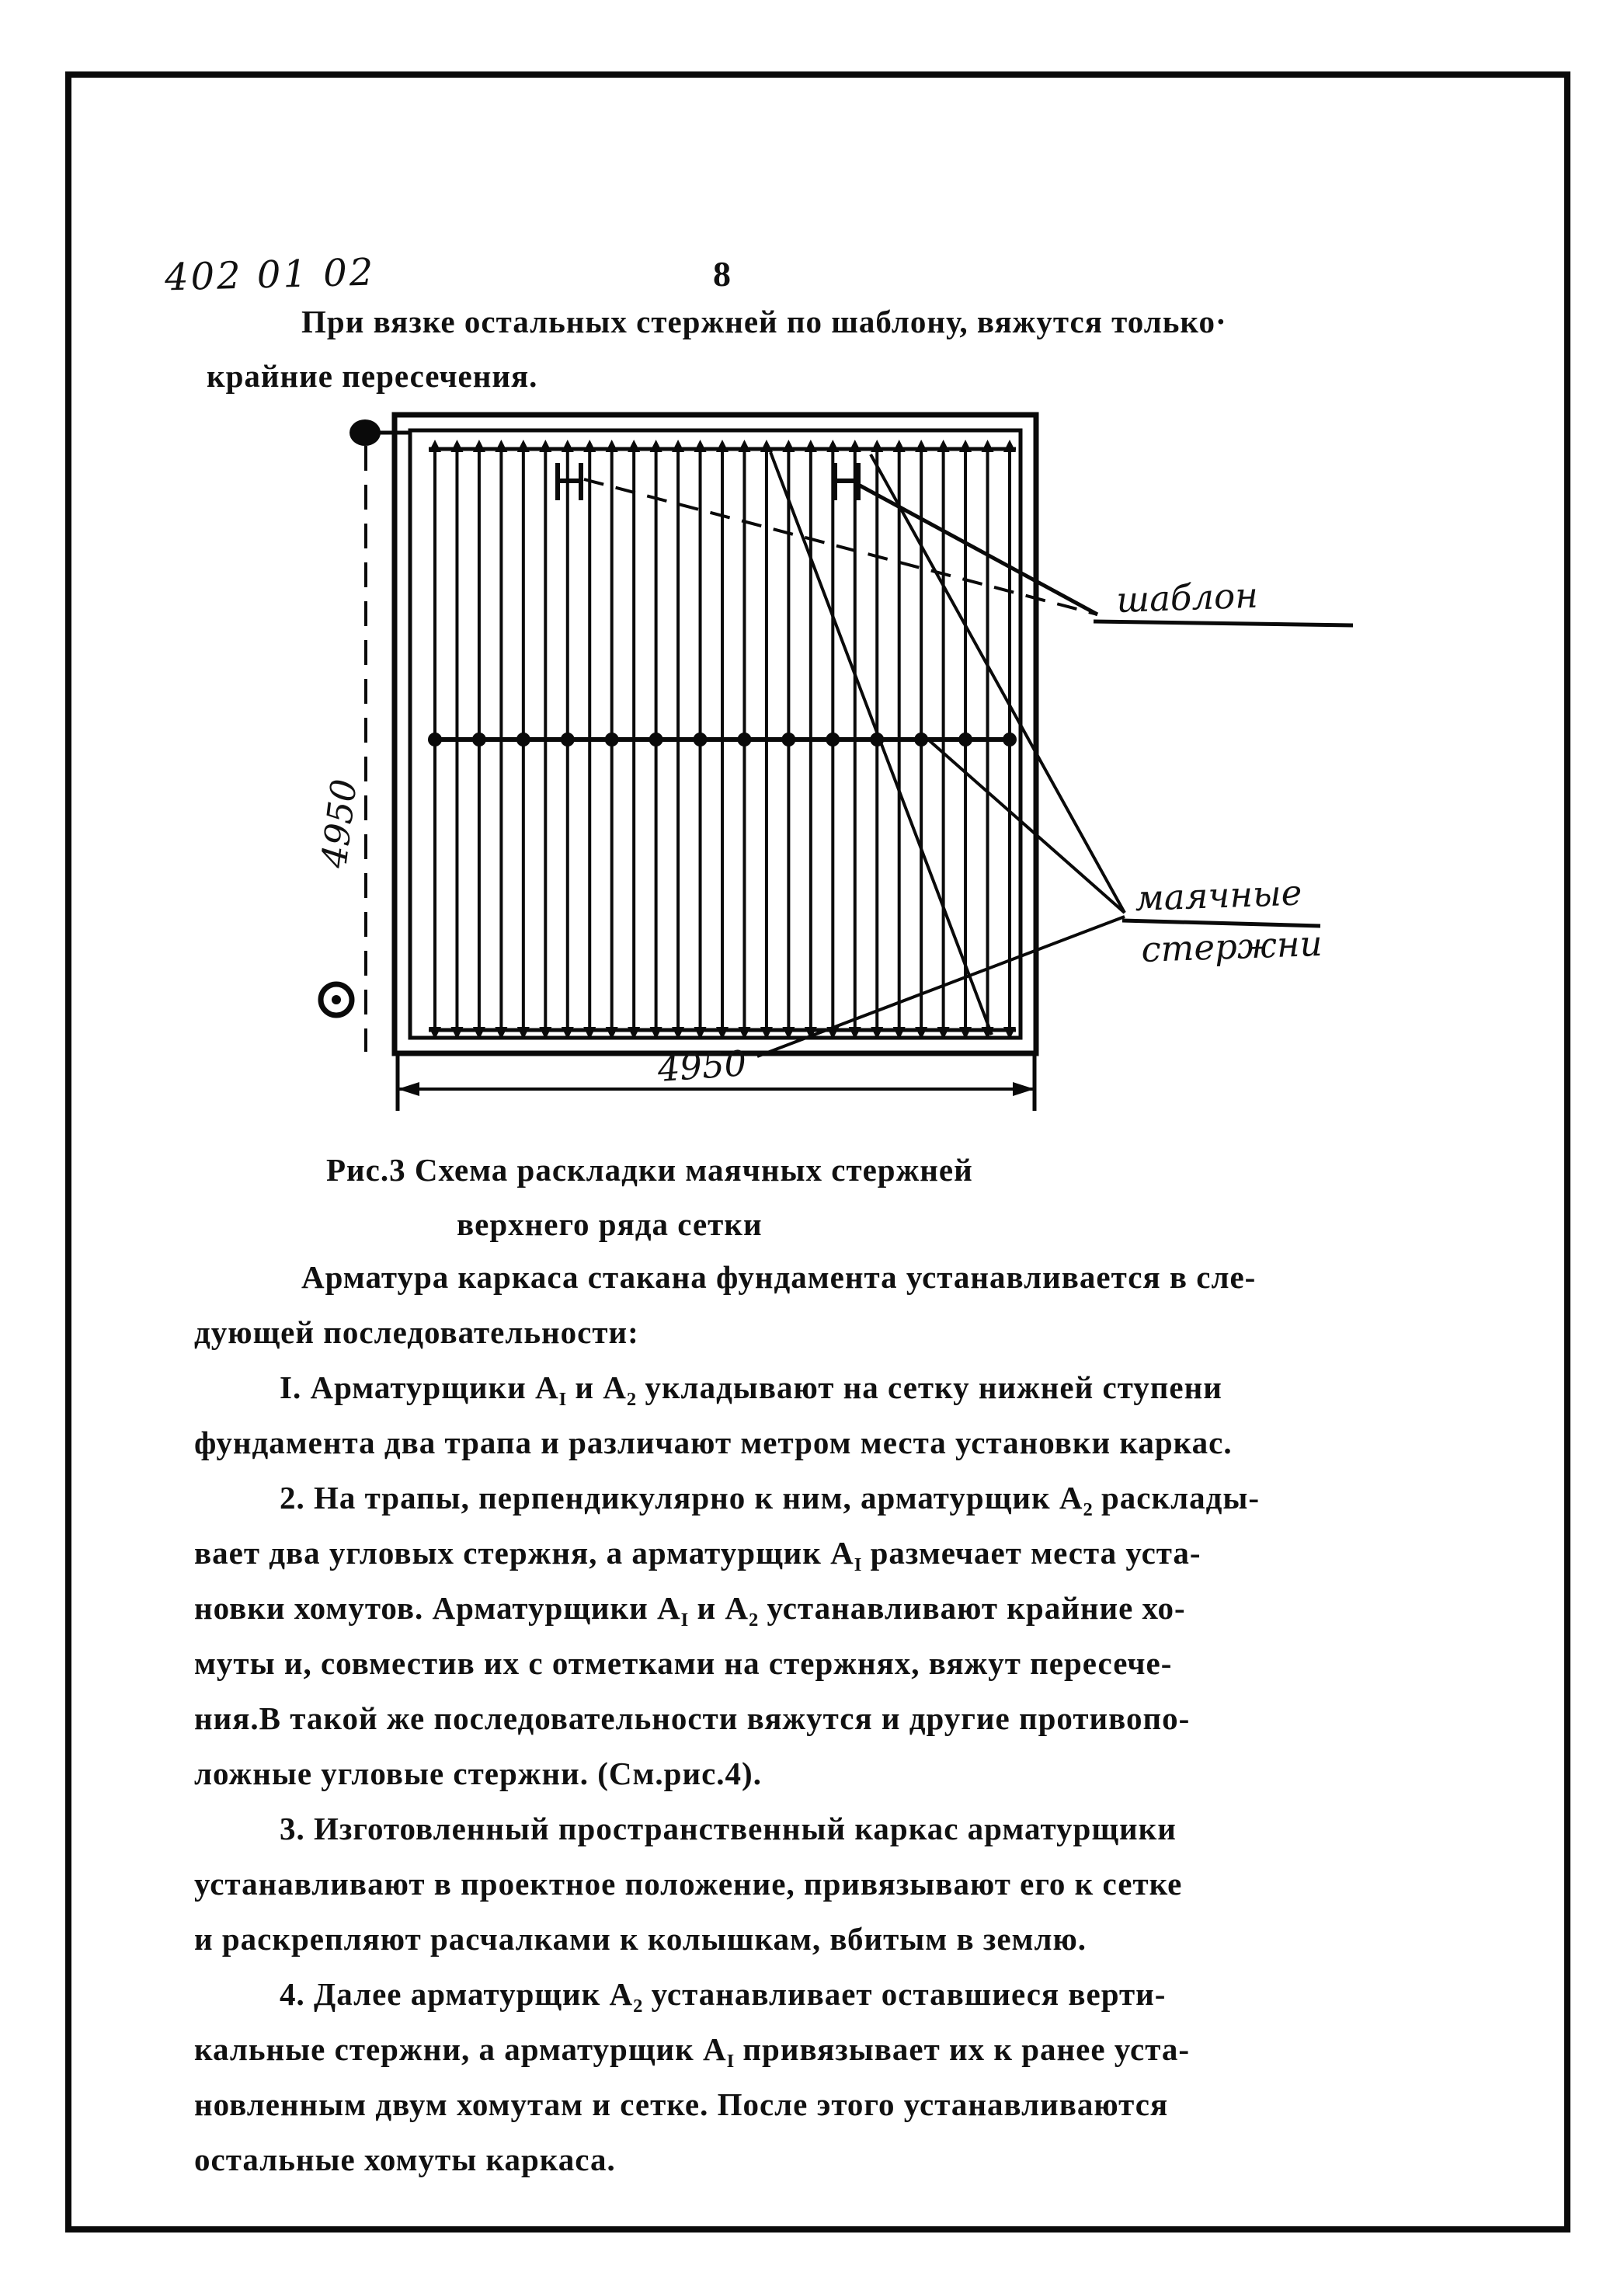  I want to click on dimension-arrow-left, so click(408, 1089).